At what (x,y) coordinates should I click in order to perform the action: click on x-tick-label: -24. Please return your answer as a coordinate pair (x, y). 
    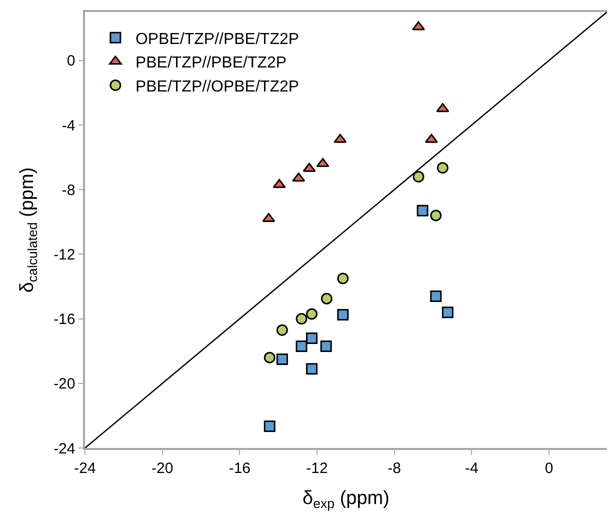
    Looking at the image, I should click on (85, 468).